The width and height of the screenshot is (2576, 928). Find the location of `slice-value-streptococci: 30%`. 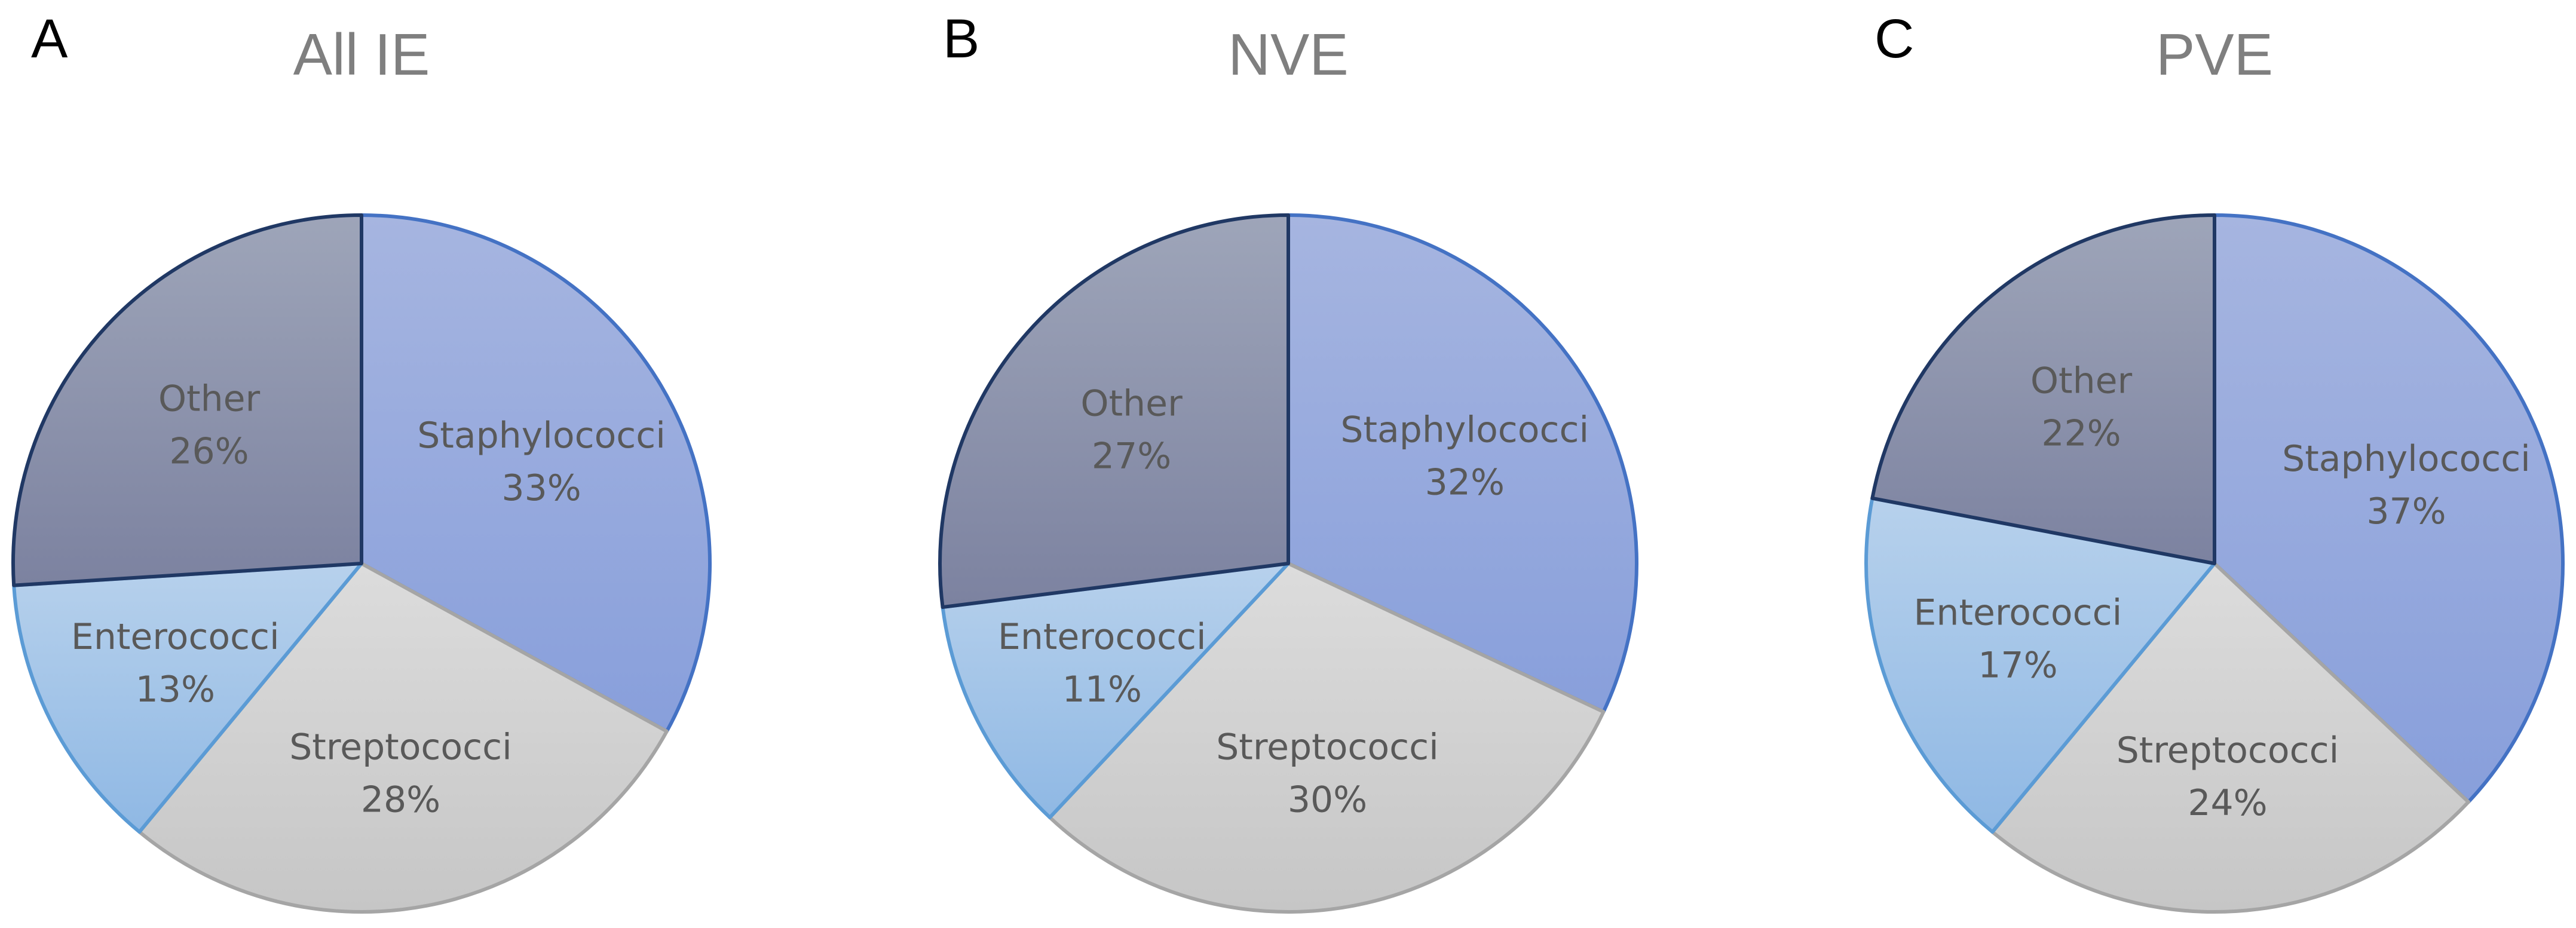

slice-value-streptococci: 30% is located at coordinates (1328, 800).